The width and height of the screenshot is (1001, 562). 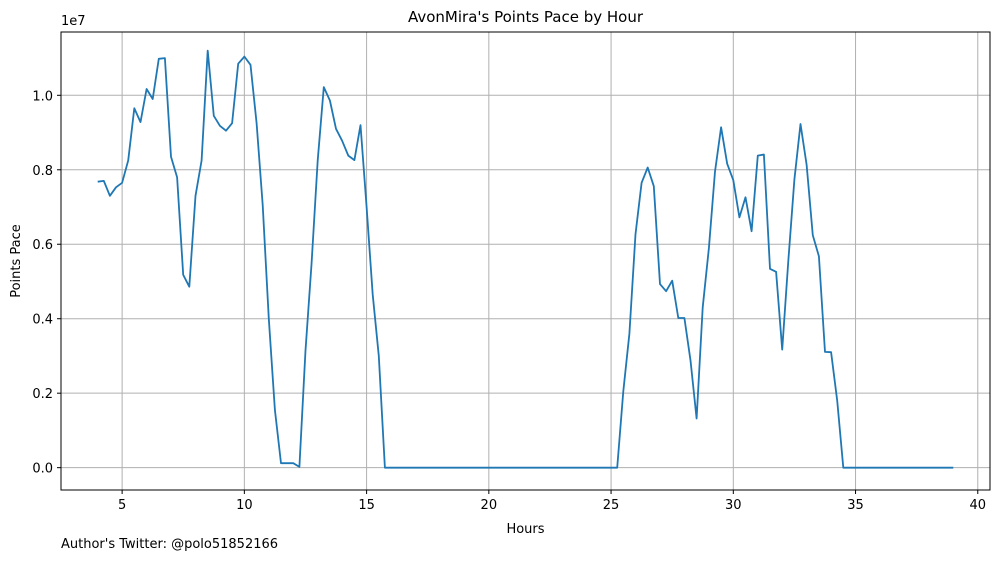 I want to click on y-tick-label: 1.0, so click(x=42, y=96).